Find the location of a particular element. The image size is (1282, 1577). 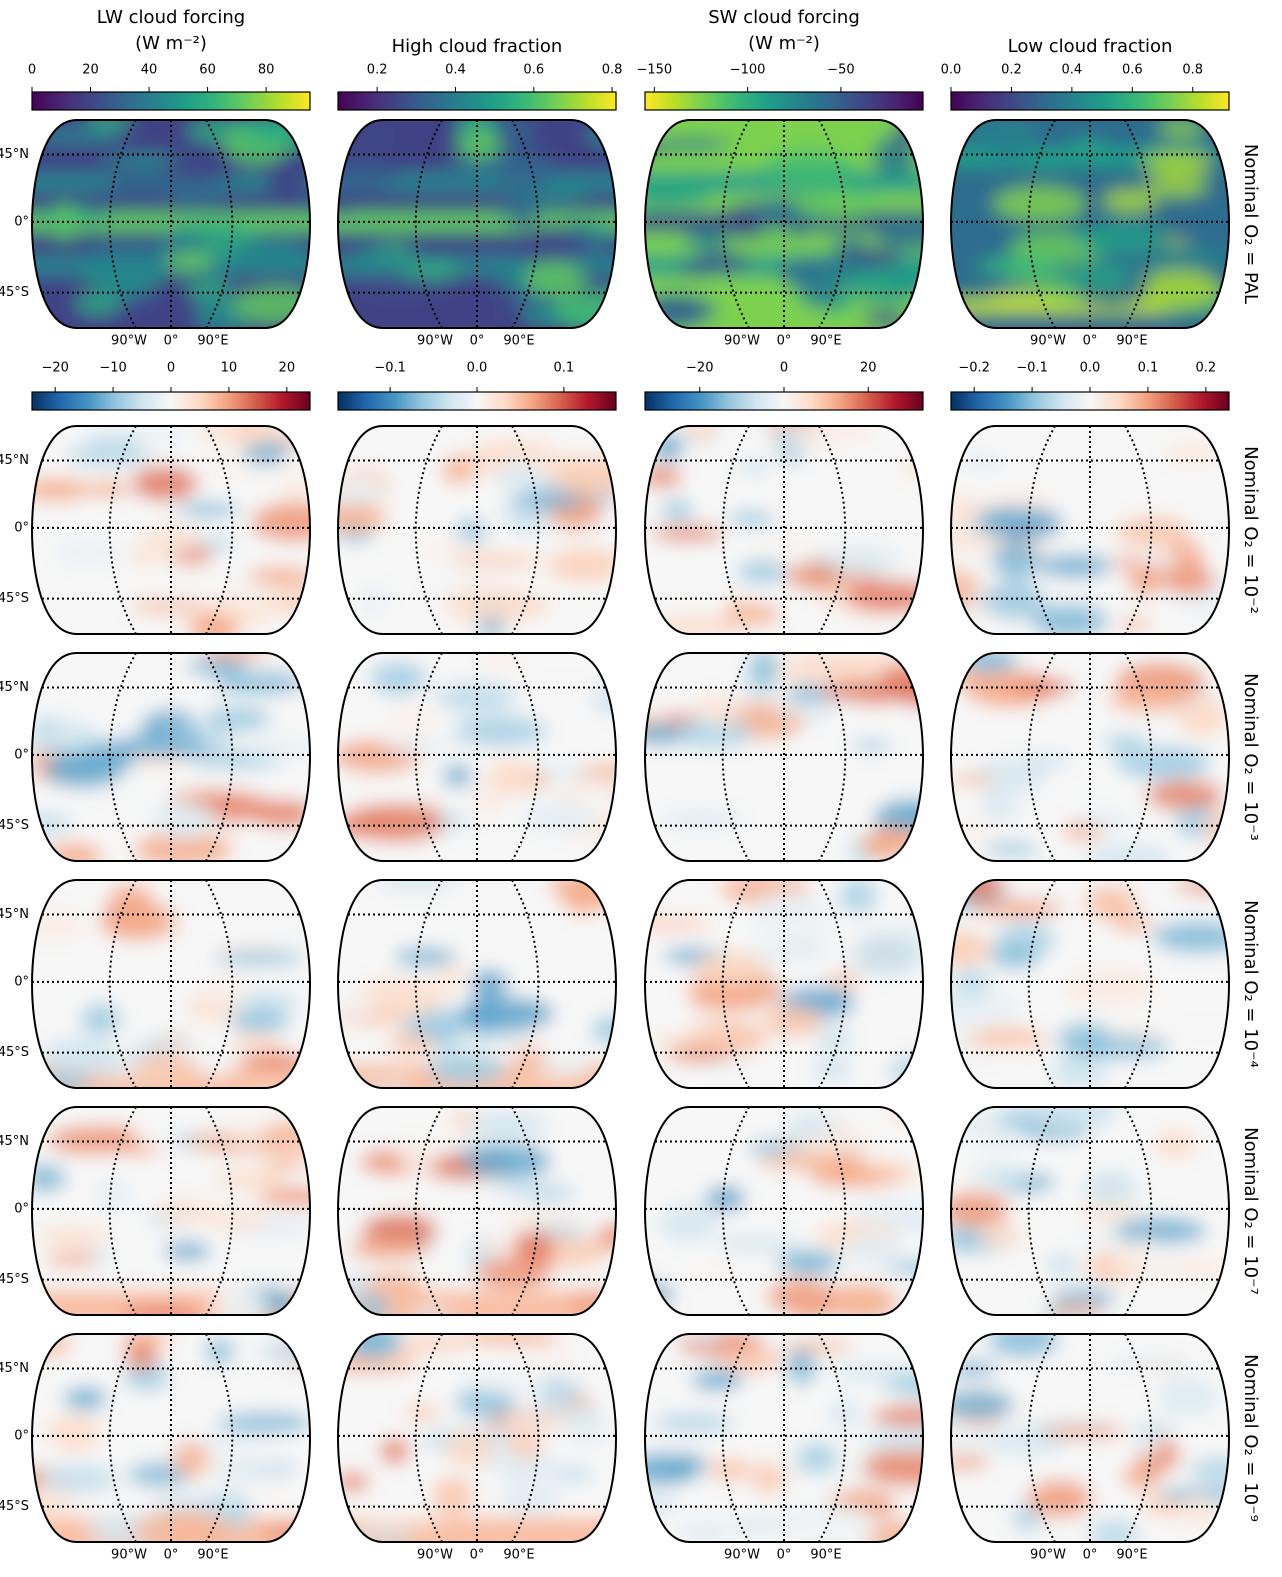

colorbar-tick-label: 0.8 is located at coordinates (1192, 70).